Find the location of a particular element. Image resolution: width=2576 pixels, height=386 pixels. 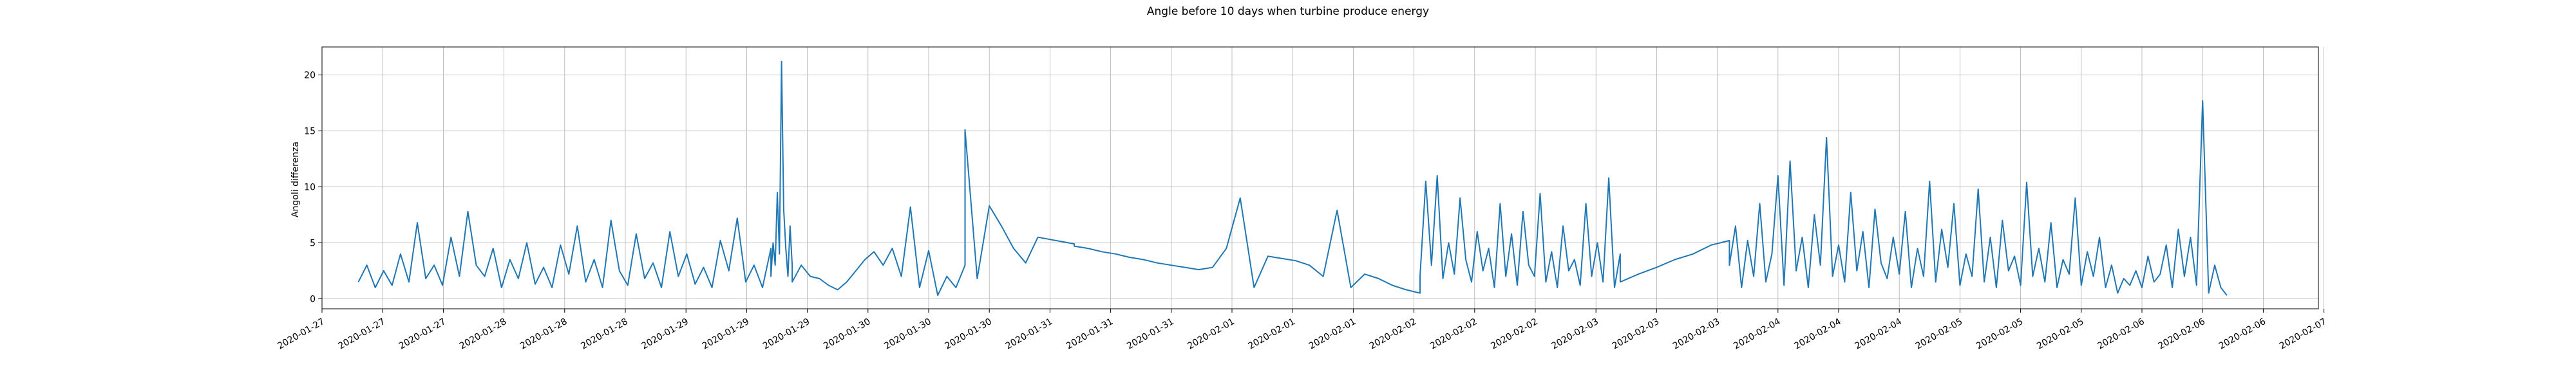

y-tick-label: 5 is located at coordinates (313, 243).